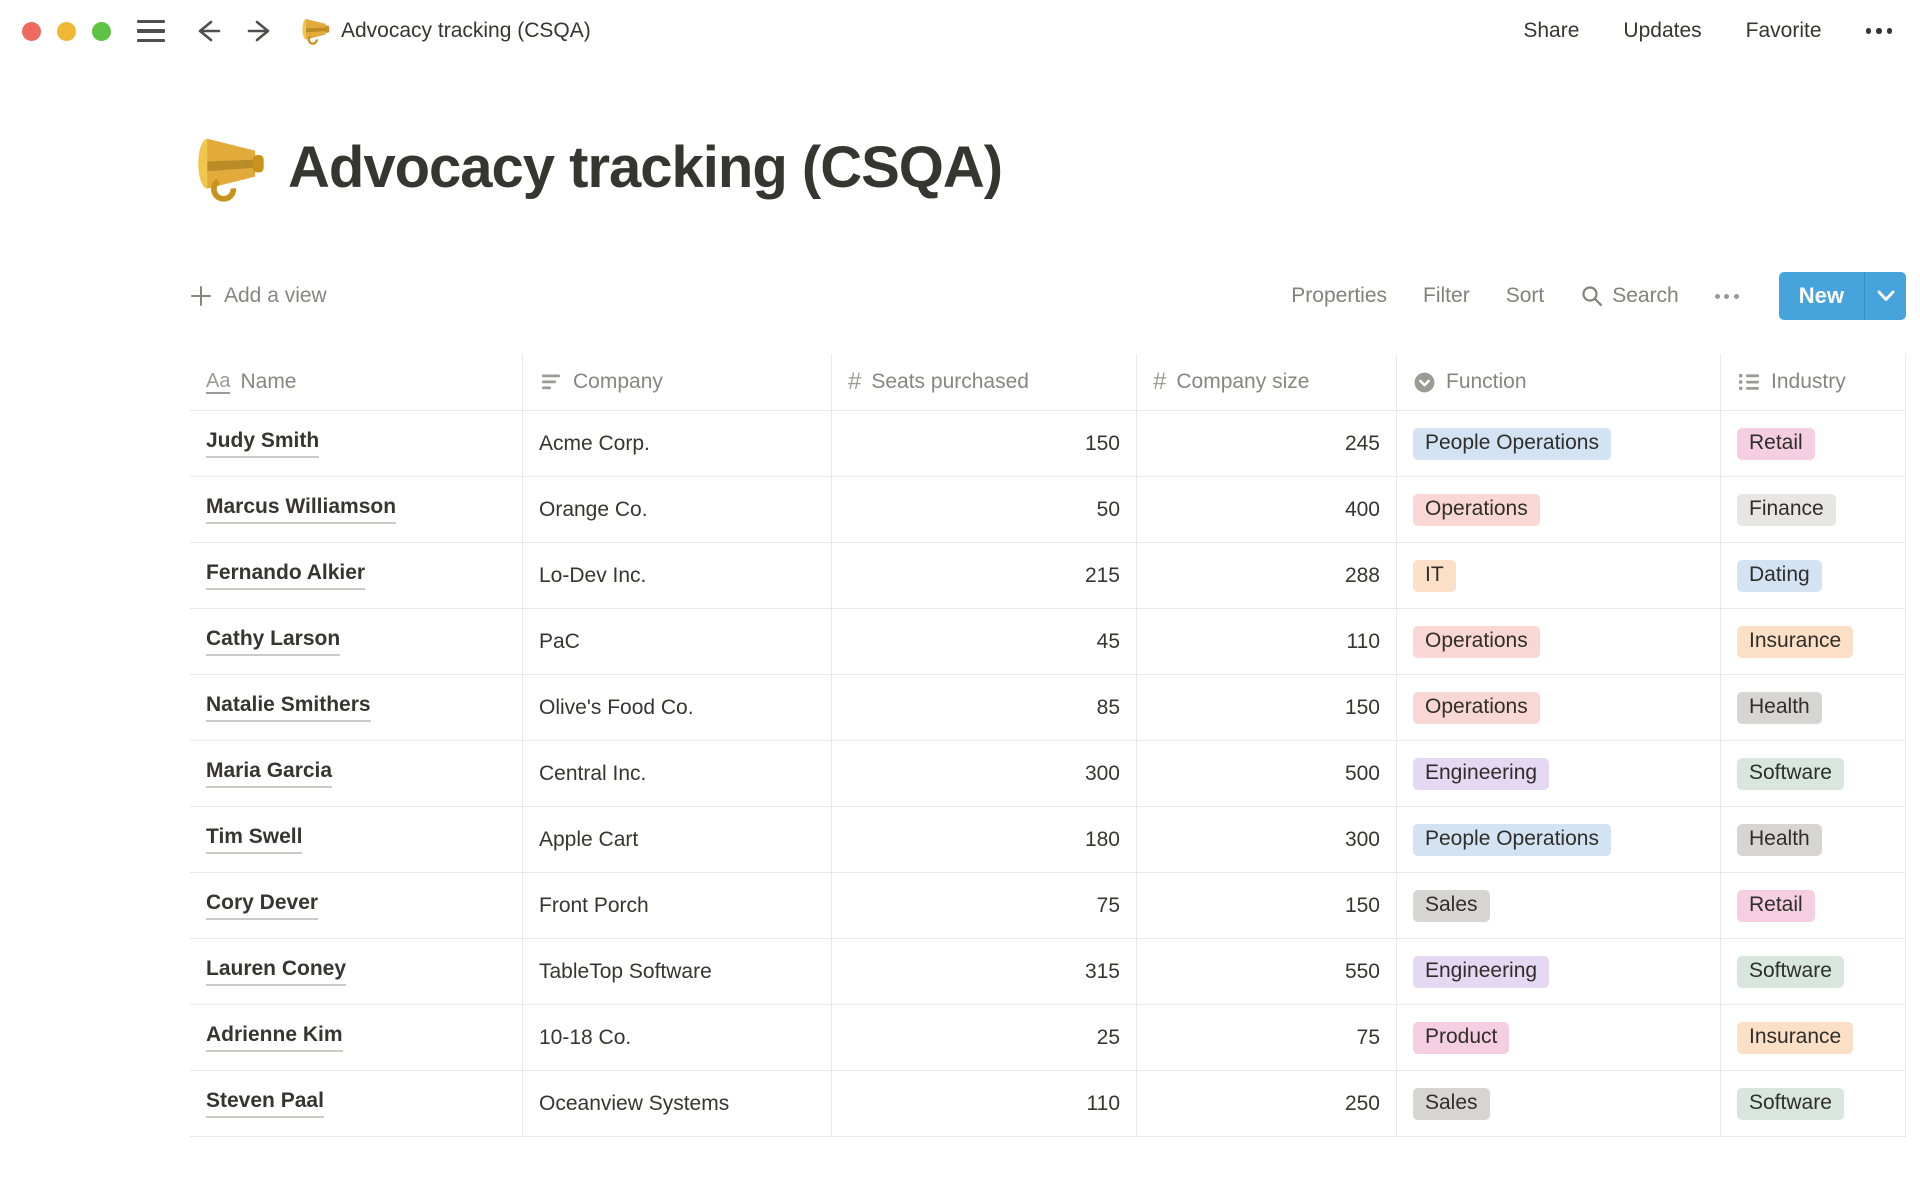 The image size is (1920, 1200). I want to click on close-window-button, so click(31, 31).